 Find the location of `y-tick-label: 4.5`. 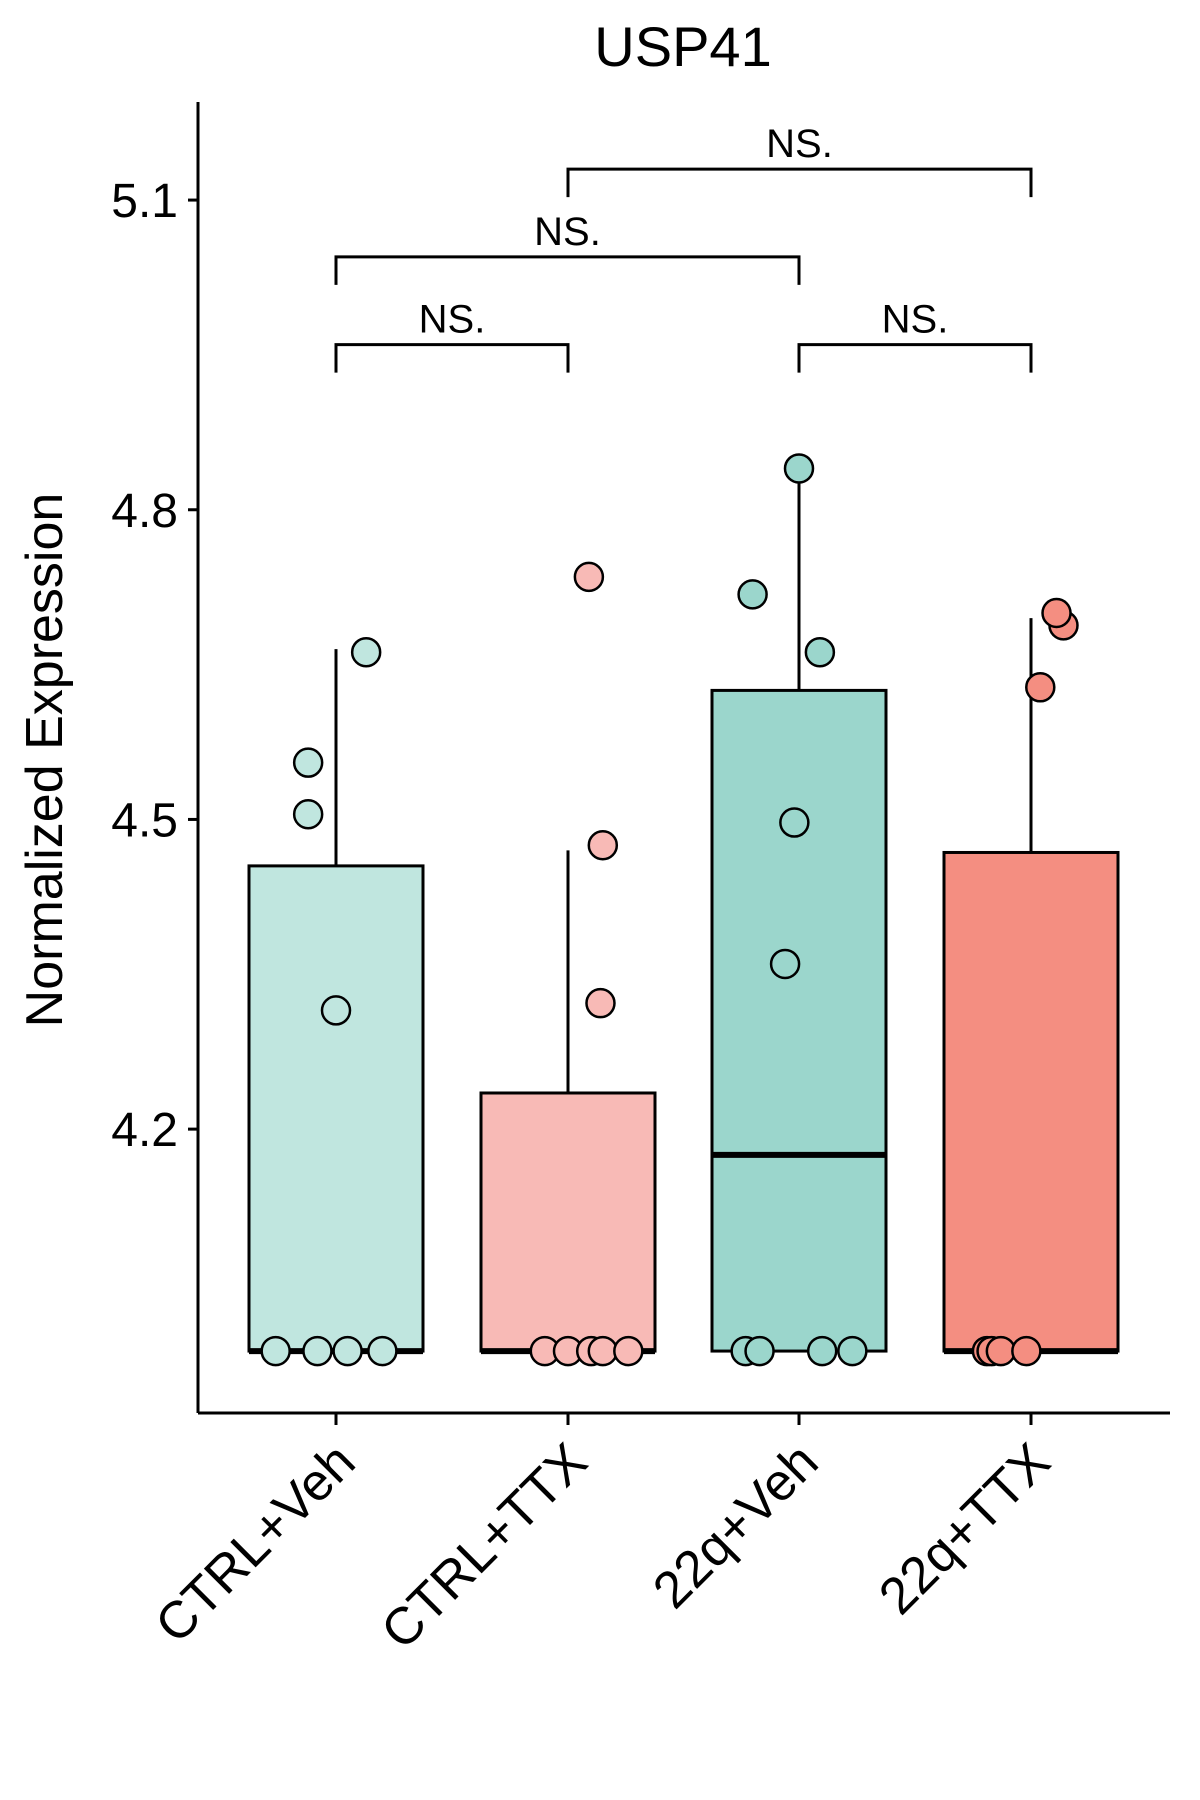

y-tick-label: 4.5 is located at coordinates (144, 820).